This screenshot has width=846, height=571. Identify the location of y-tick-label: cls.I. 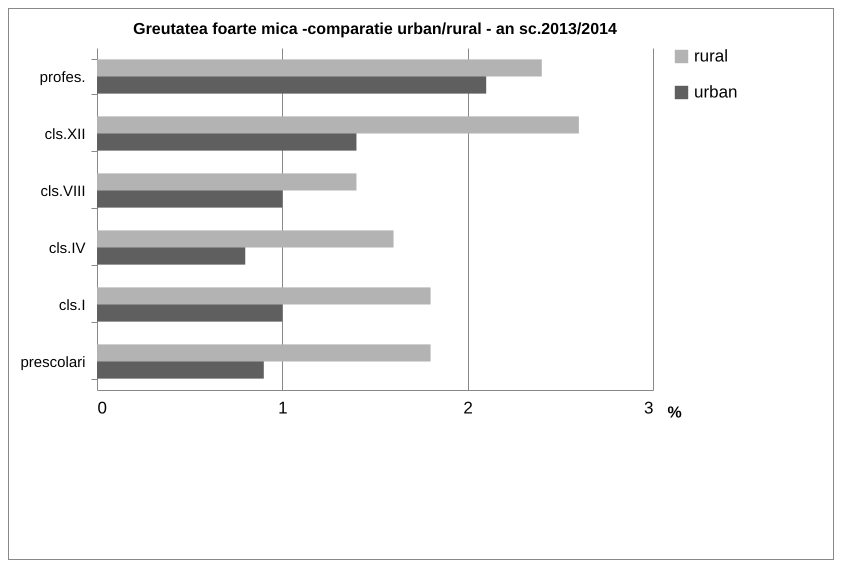
(72, 305).